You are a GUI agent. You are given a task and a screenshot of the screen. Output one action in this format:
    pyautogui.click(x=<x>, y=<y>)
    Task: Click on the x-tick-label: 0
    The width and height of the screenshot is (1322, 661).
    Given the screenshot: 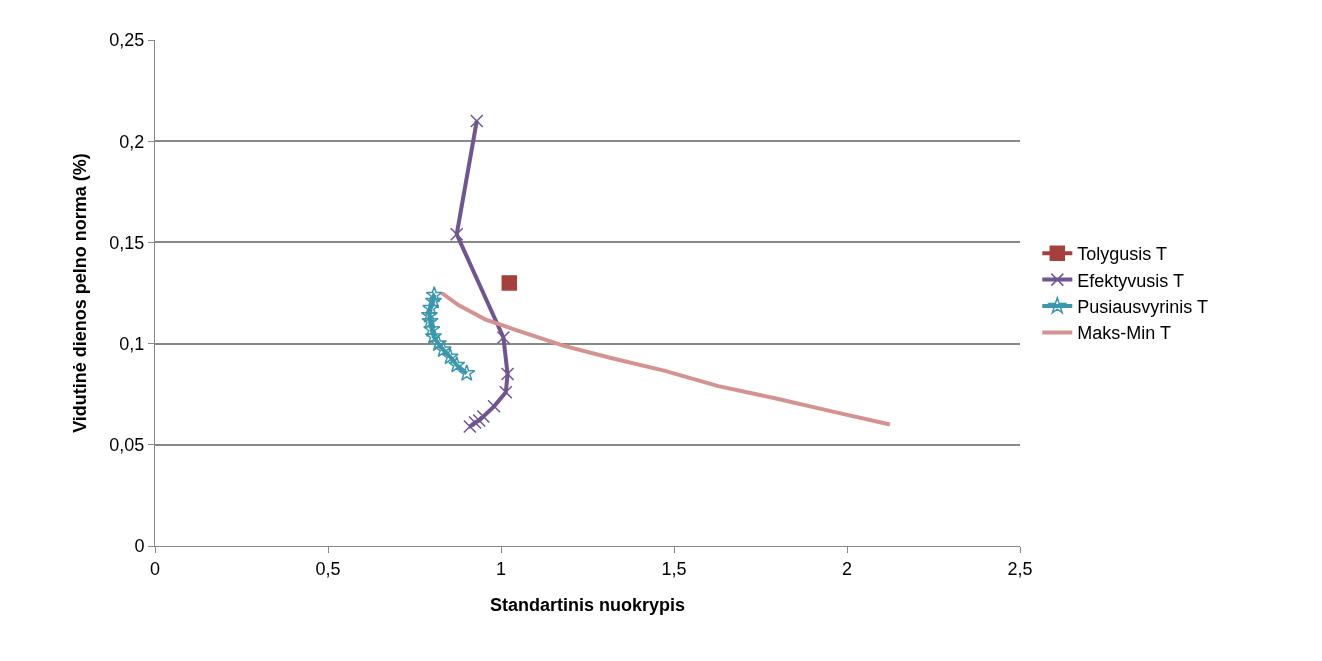 What is the action you would take?
    pyautogui.click(x=155, y=568)
    